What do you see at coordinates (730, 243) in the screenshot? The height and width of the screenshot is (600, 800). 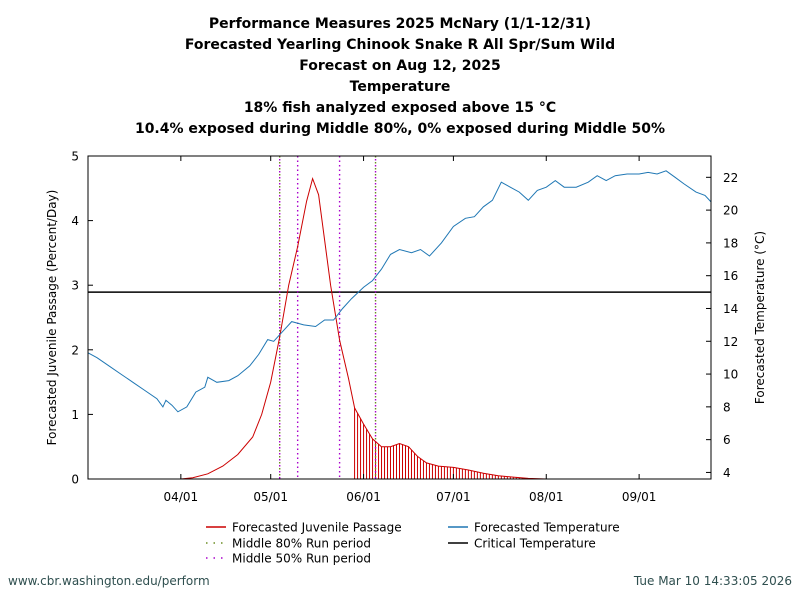 I see `y2-tick-label: 18` at bounding box center [730, 243].